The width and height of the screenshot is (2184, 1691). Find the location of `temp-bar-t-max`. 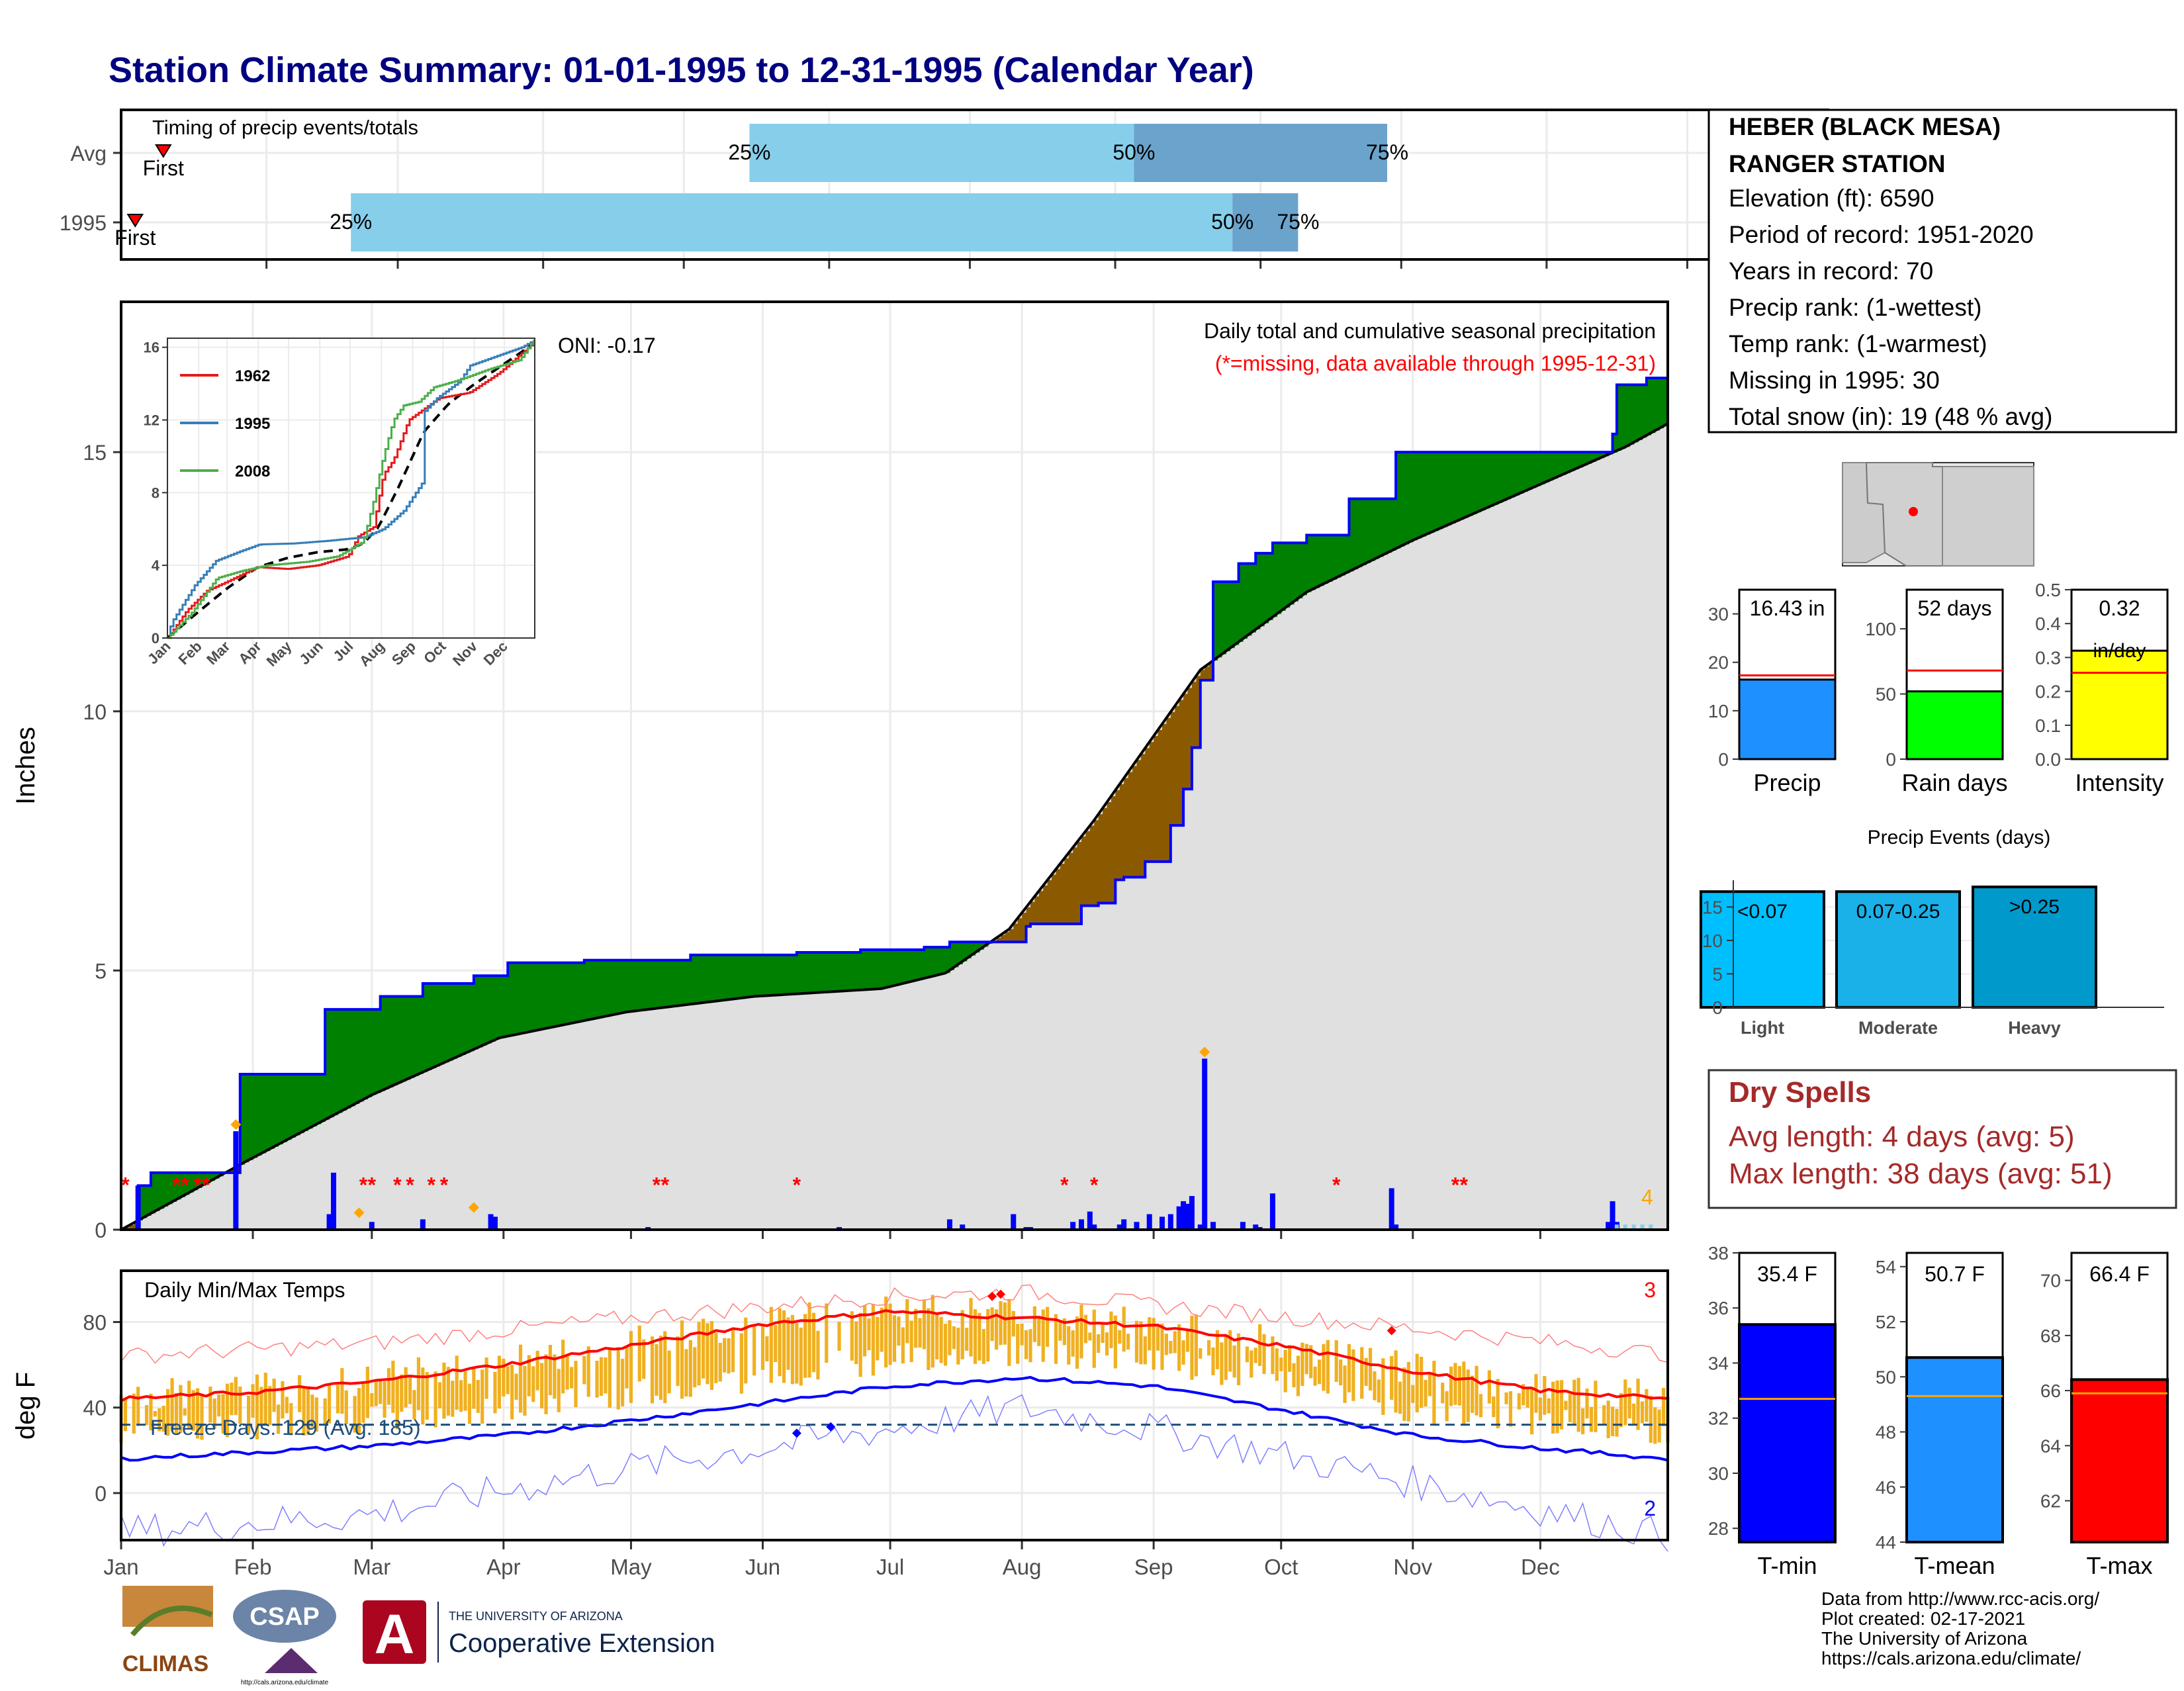

temp-bar-t-max is located at coordinates (2119, 1460).